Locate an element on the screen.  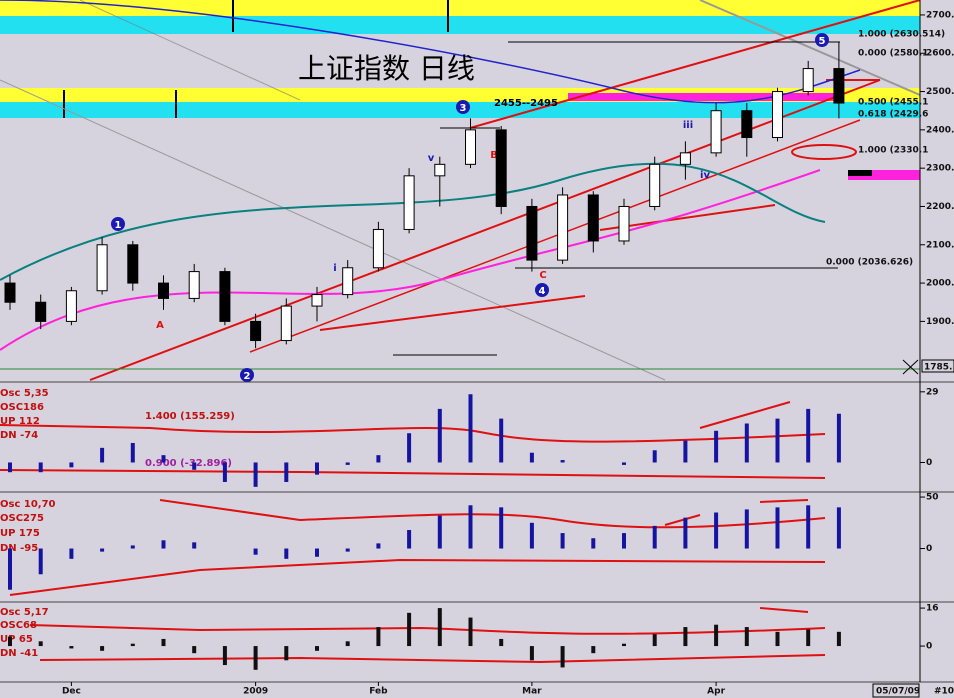
annotation: 1.400 (155.259) is located at coordinates (190, 416).